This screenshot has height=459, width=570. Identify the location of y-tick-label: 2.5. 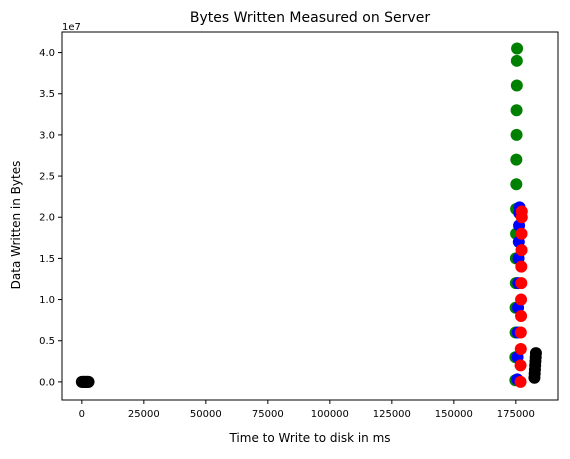
(47, 177).